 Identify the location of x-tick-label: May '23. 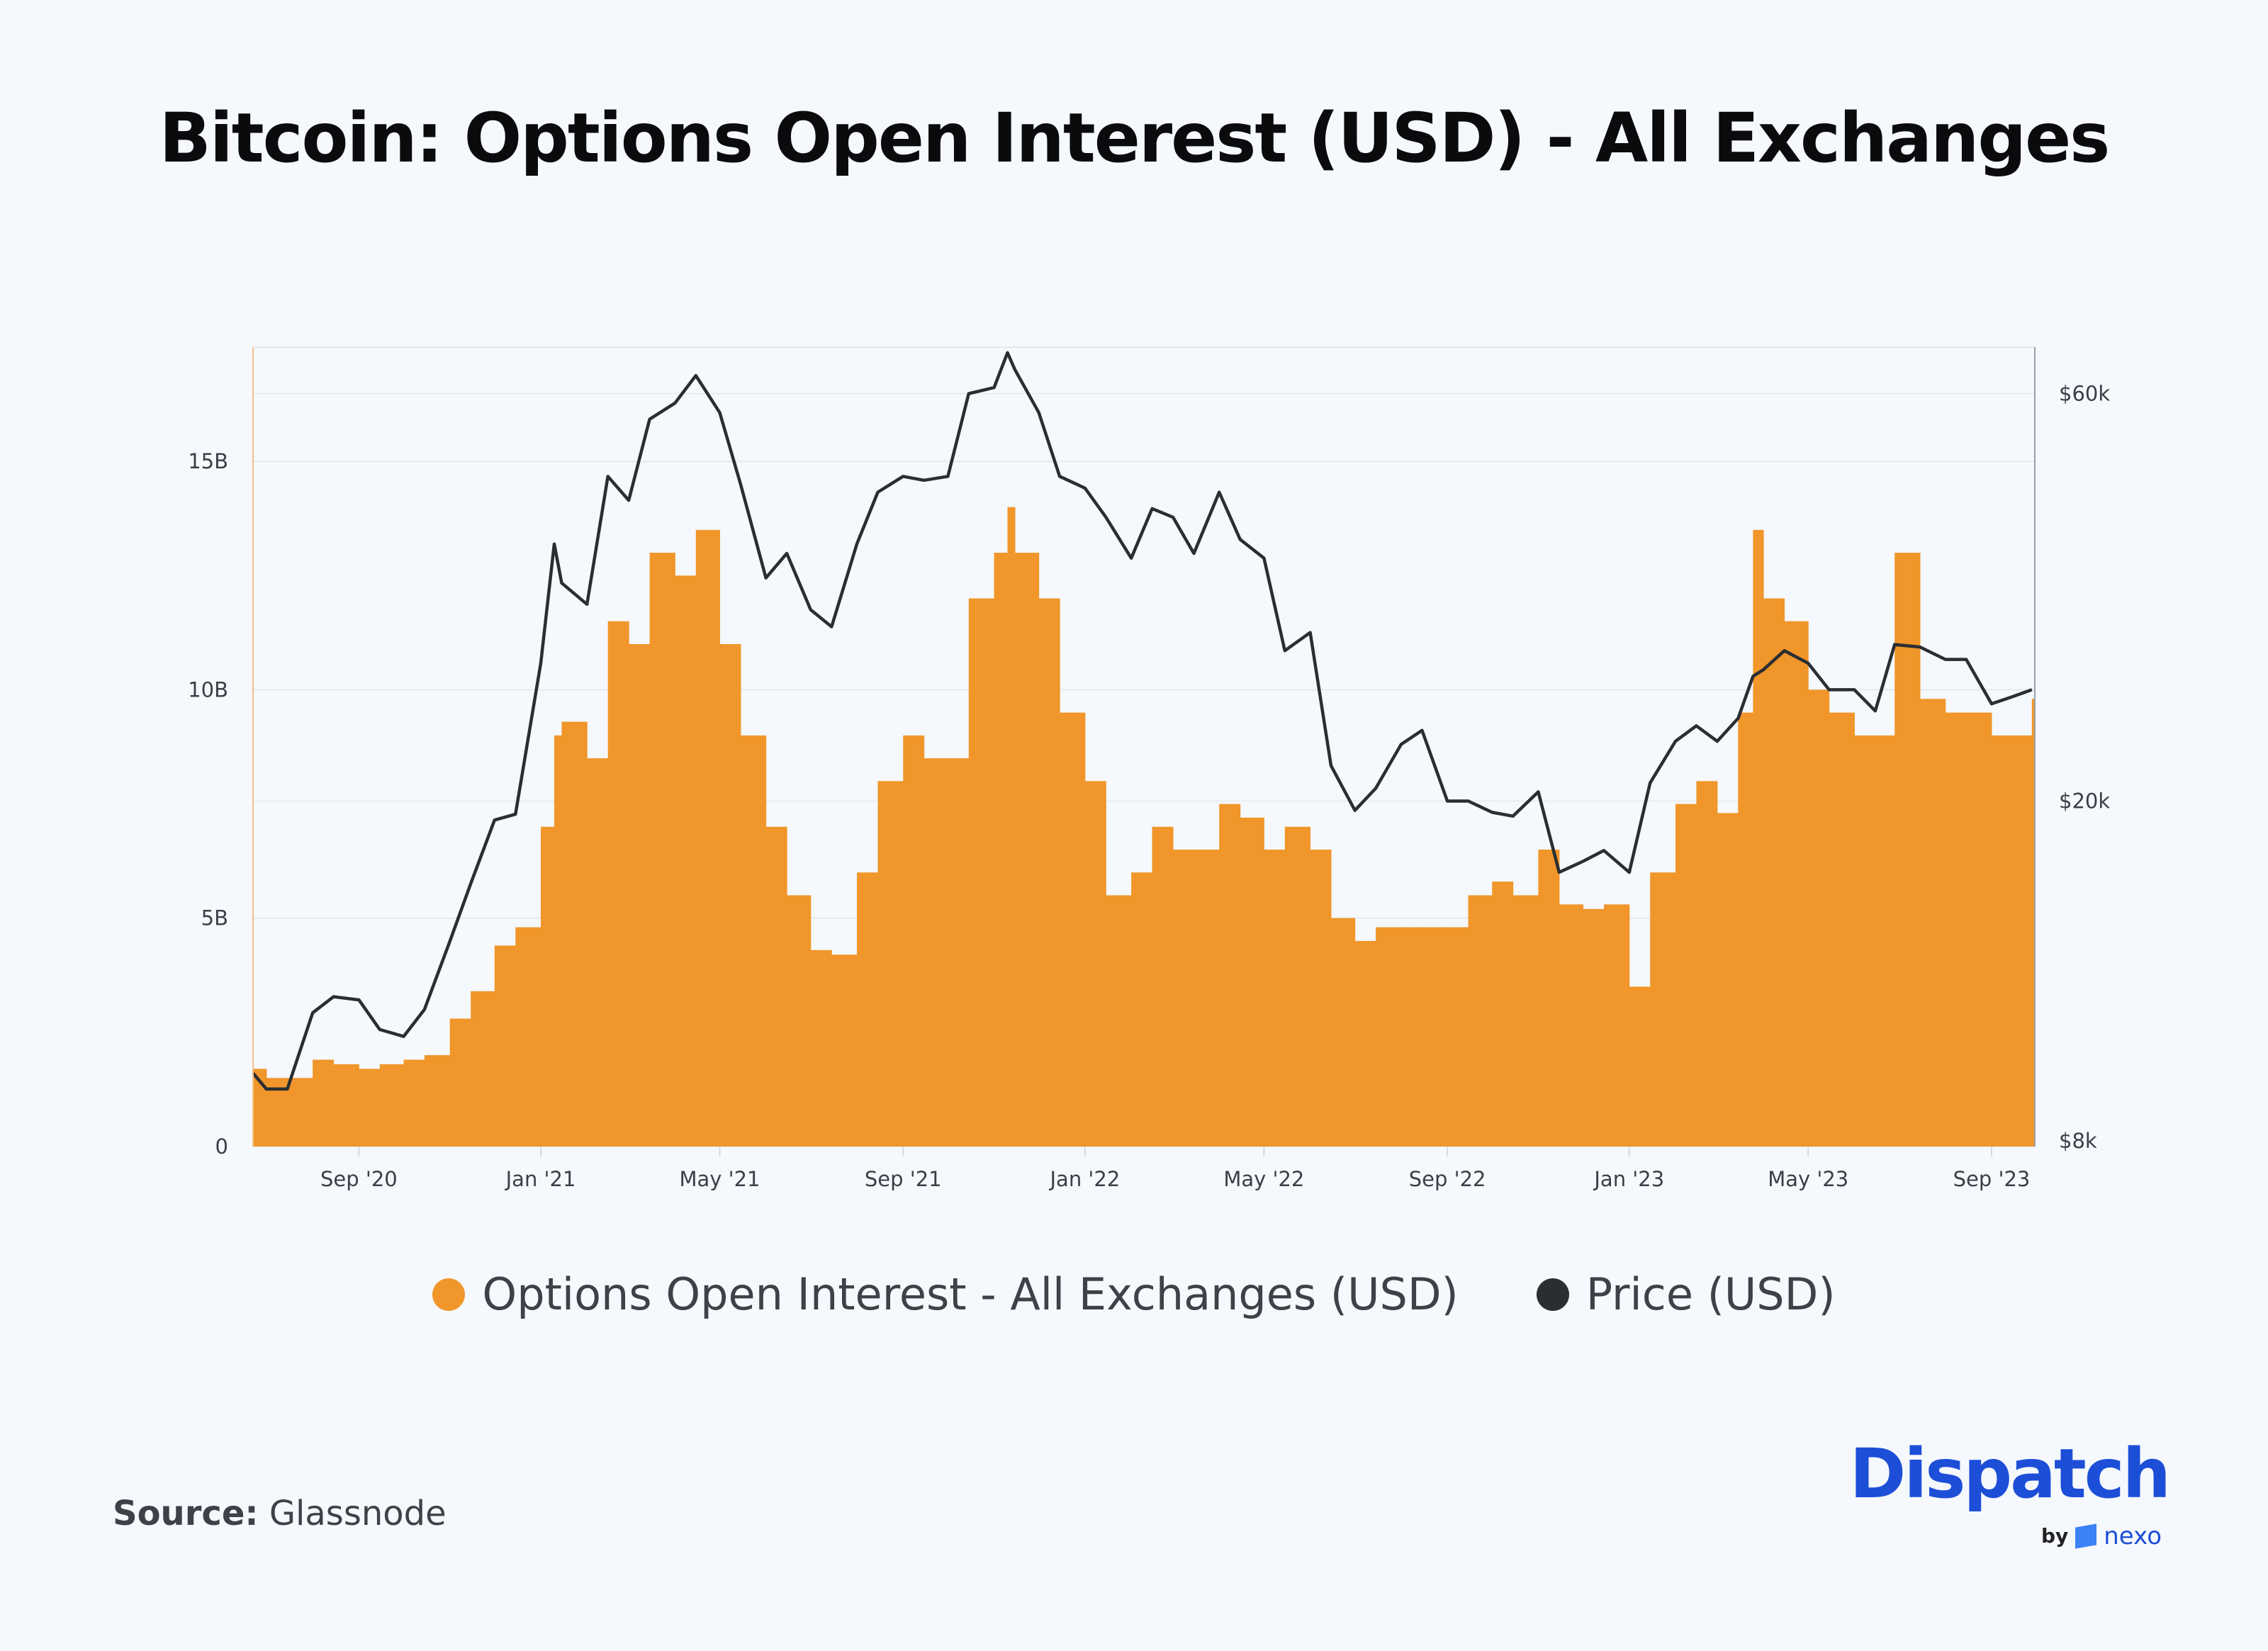
(1808, 1179).